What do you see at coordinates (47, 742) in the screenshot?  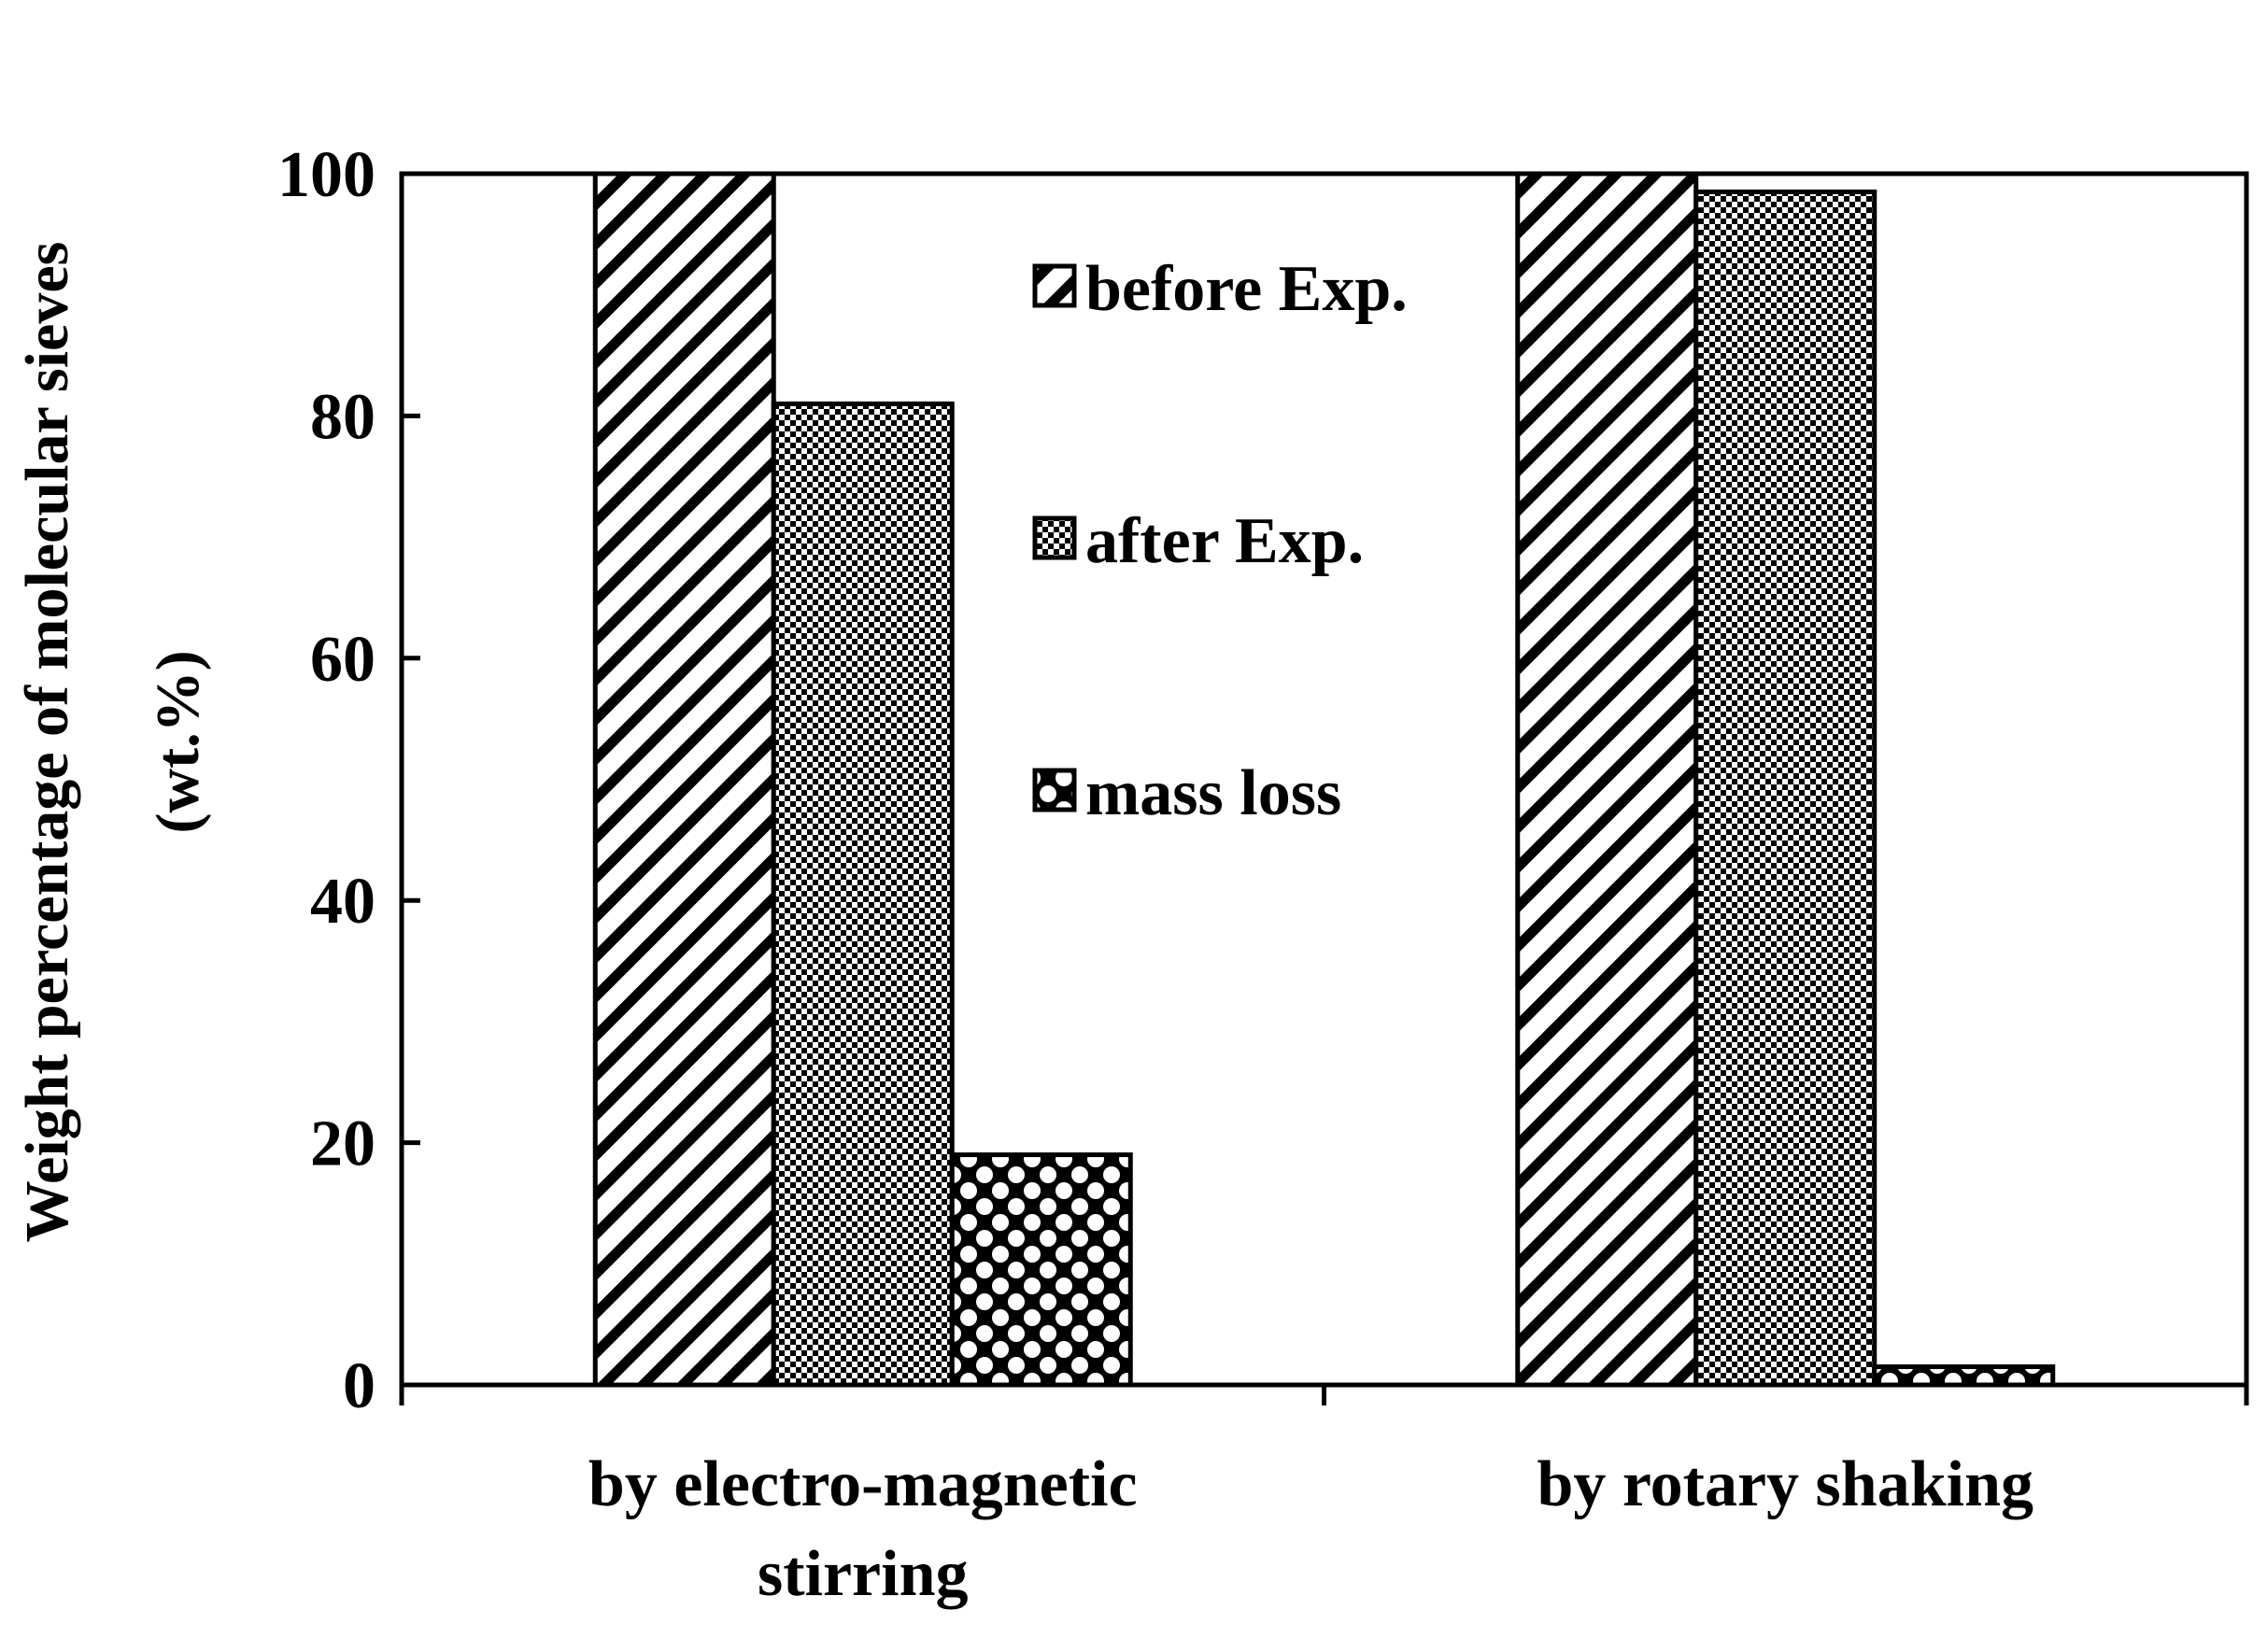 I see `y-axis-title-text: Weight percentage of molecular sieves` at bounding box center [47, 742].